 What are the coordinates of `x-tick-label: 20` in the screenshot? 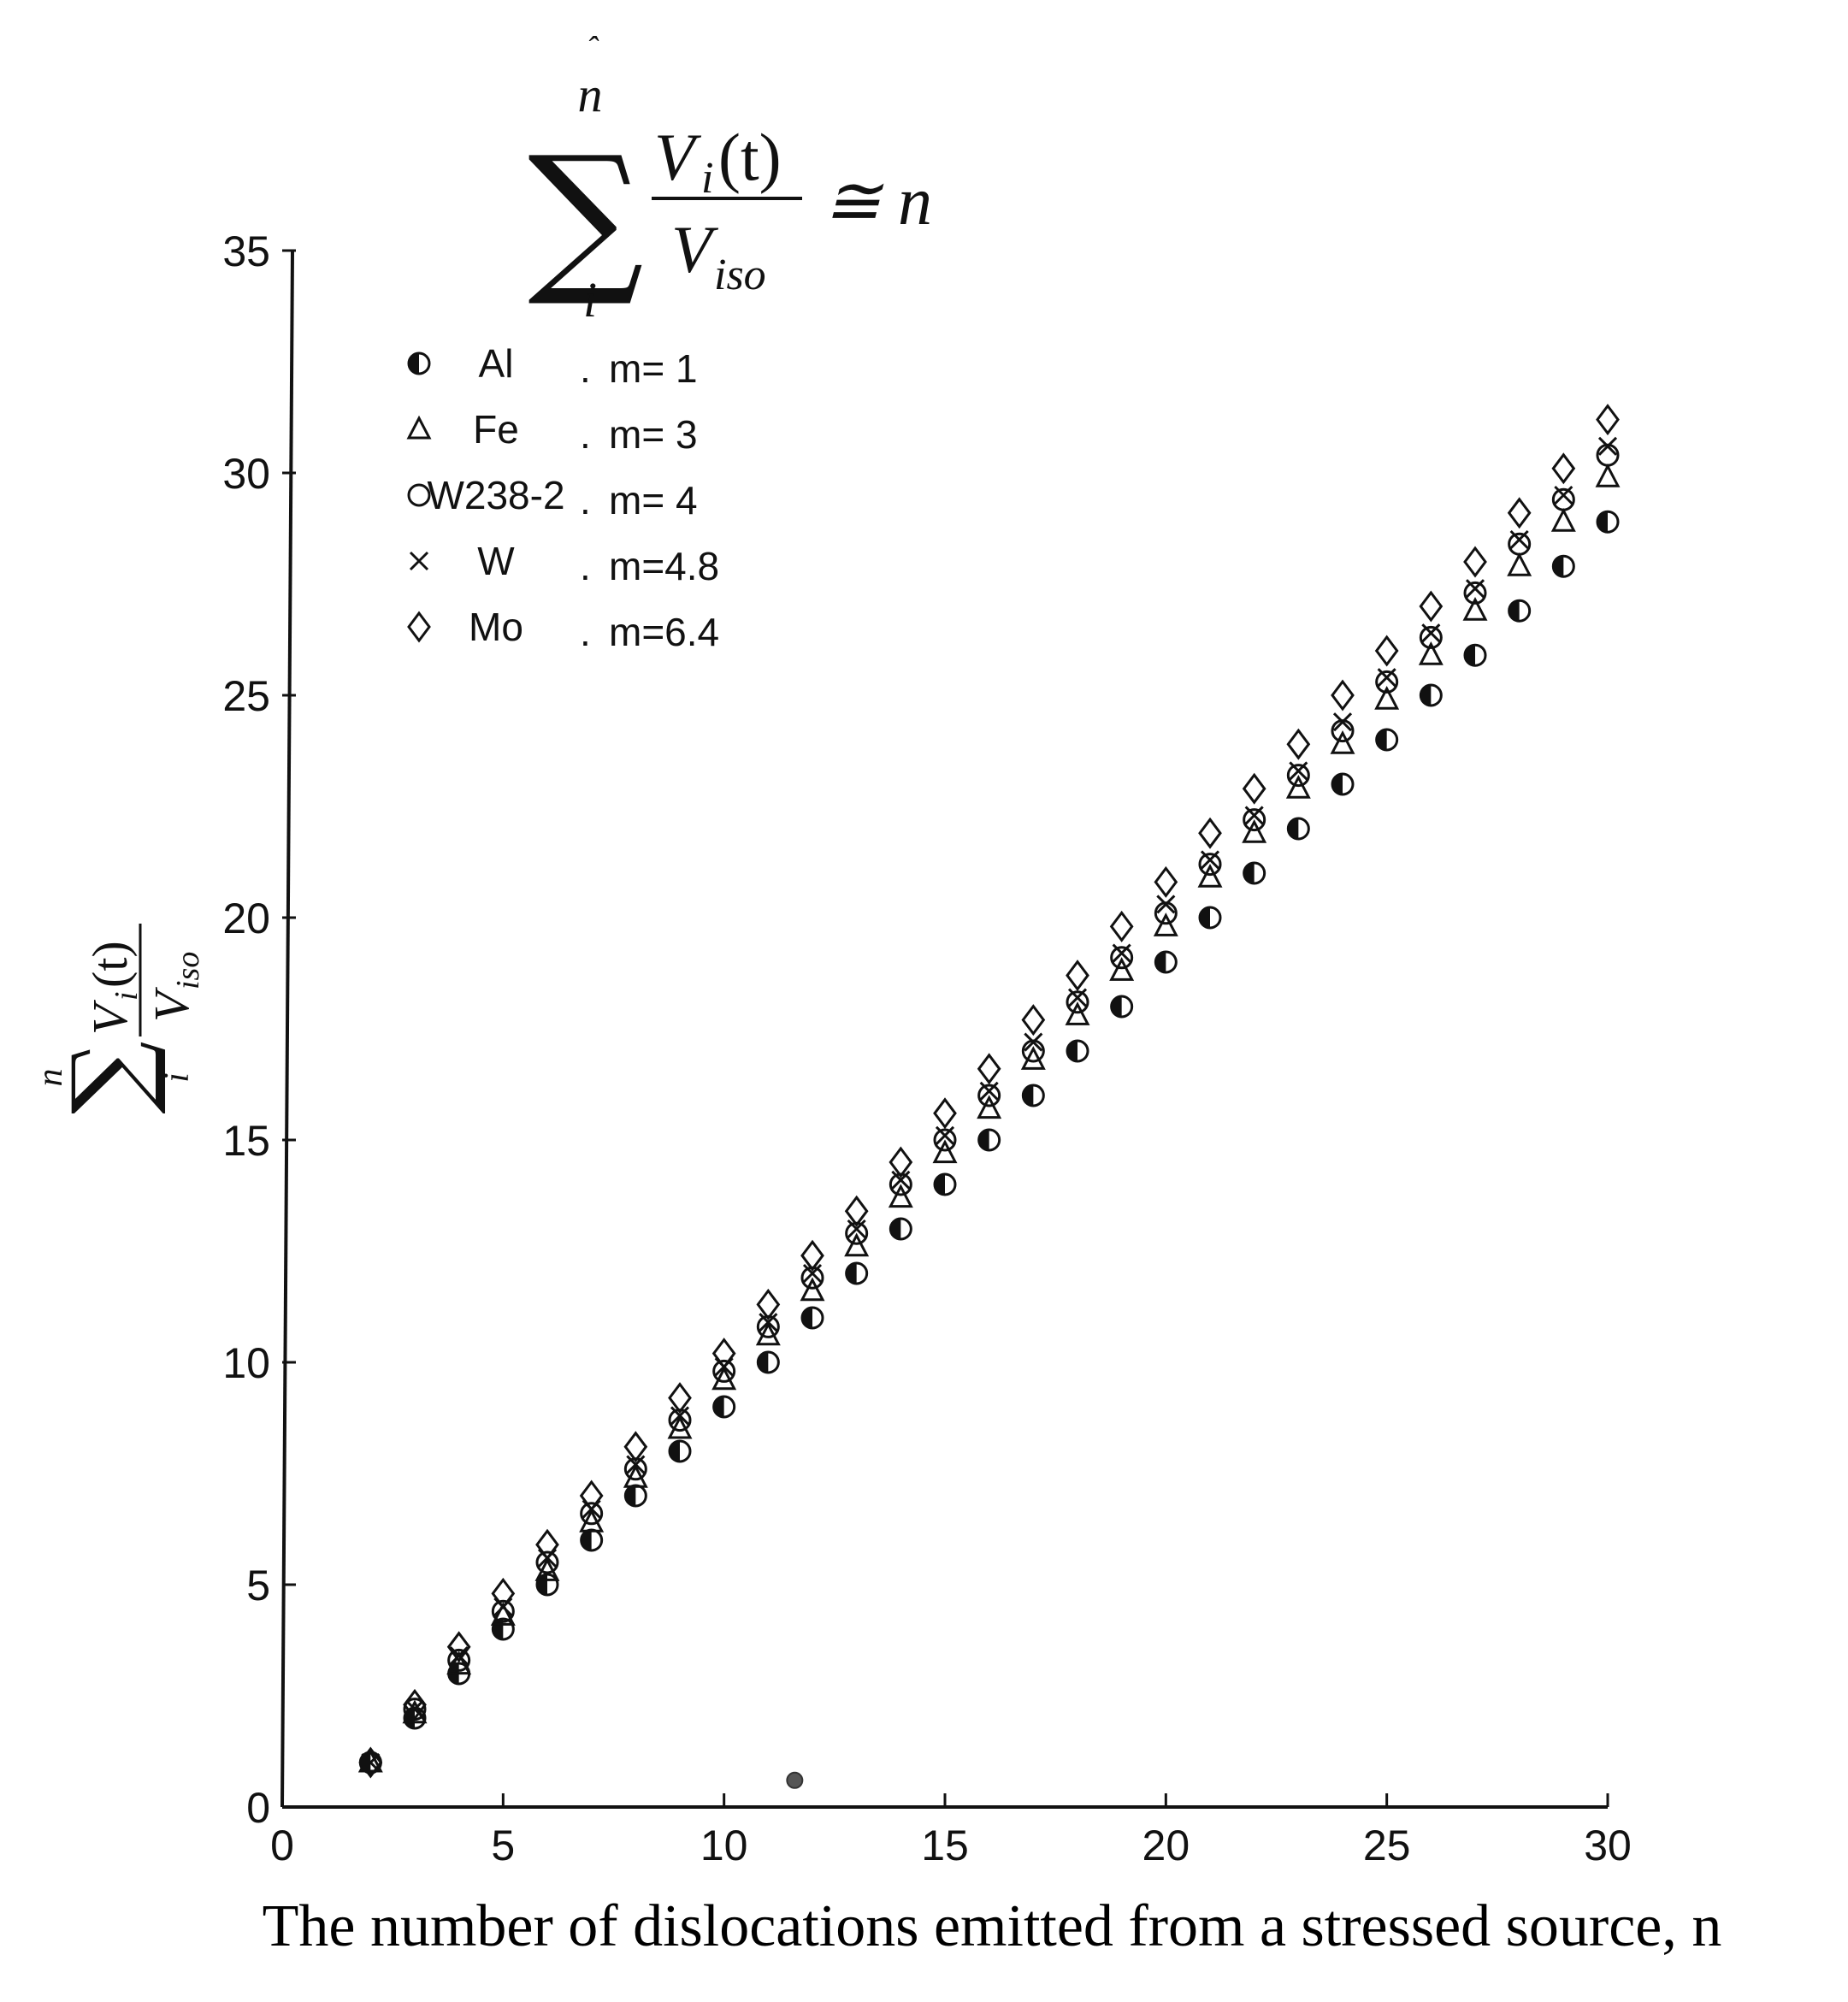 It's located at (1166, 1845).